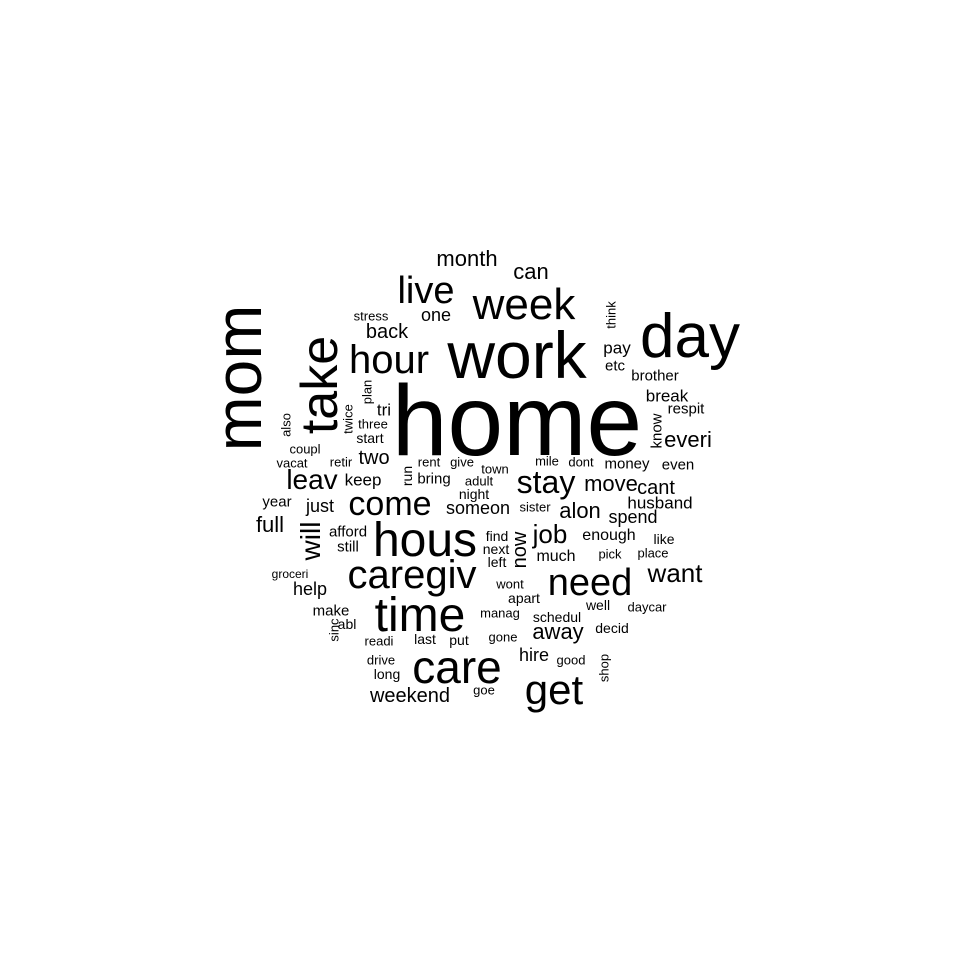 The height and width of the screenshot is (960, 960). Describe the element at coordinates (598, 605) in the screenshot. I see `word-well: well` at that location.